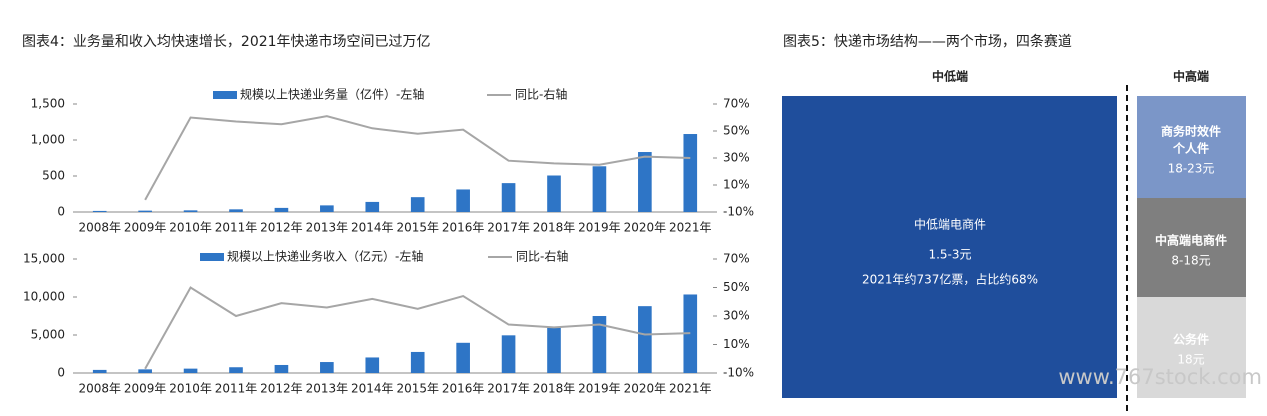  Describe the element at coordinates (53, 176) in the screenshot. I see `y-tick-label: 500` at that location.